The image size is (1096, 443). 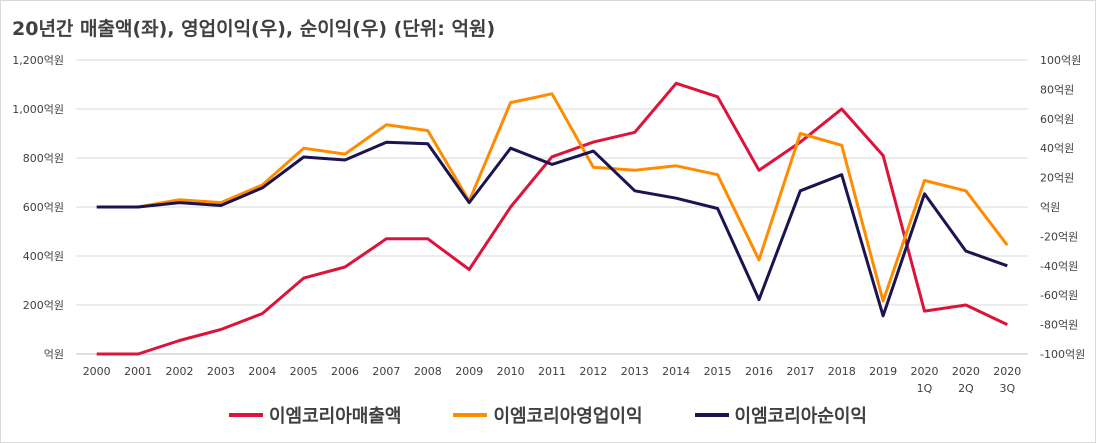 I want to click on right-y-tick-label: 20억원, so click(x=1057, y=178).